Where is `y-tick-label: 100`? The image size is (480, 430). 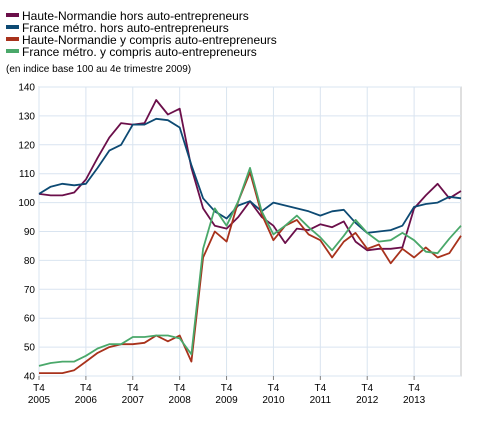 y-tick-label: 100 is located at coordinates (26, 203).